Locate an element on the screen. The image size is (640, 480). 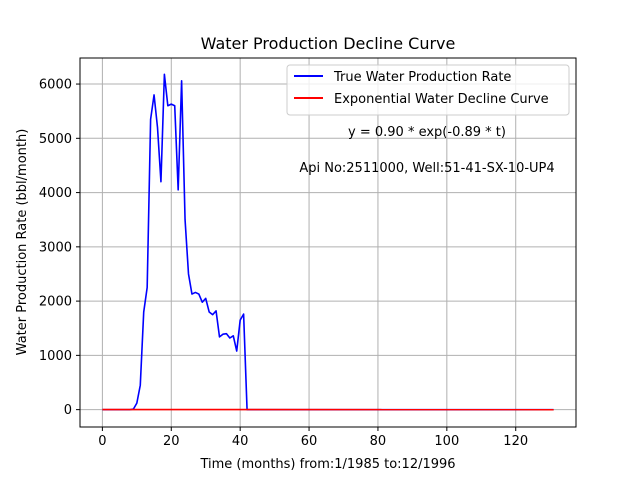
y-tick-label: 3000 is located at coordinates (55, 247).